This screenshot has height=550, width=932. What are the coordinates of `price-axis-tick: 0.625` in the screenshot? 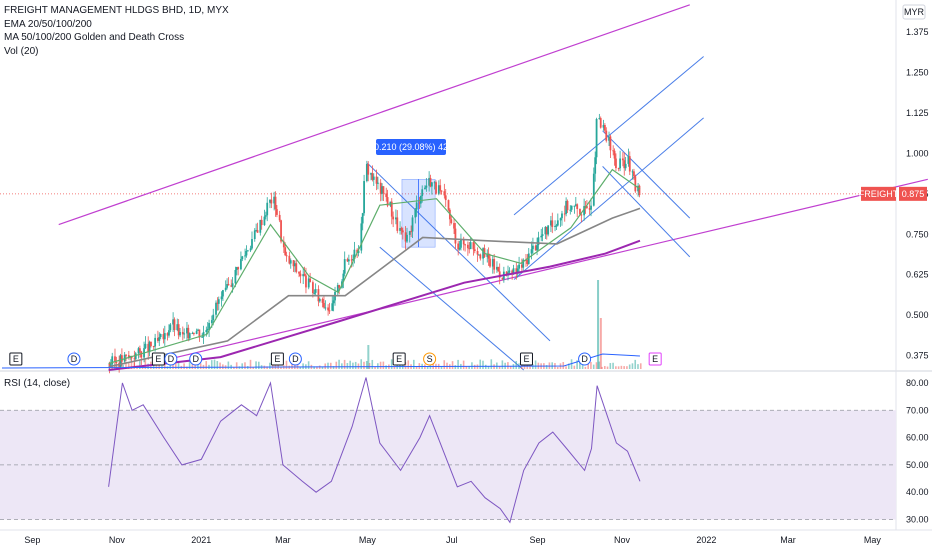 It's located at (917, 275).